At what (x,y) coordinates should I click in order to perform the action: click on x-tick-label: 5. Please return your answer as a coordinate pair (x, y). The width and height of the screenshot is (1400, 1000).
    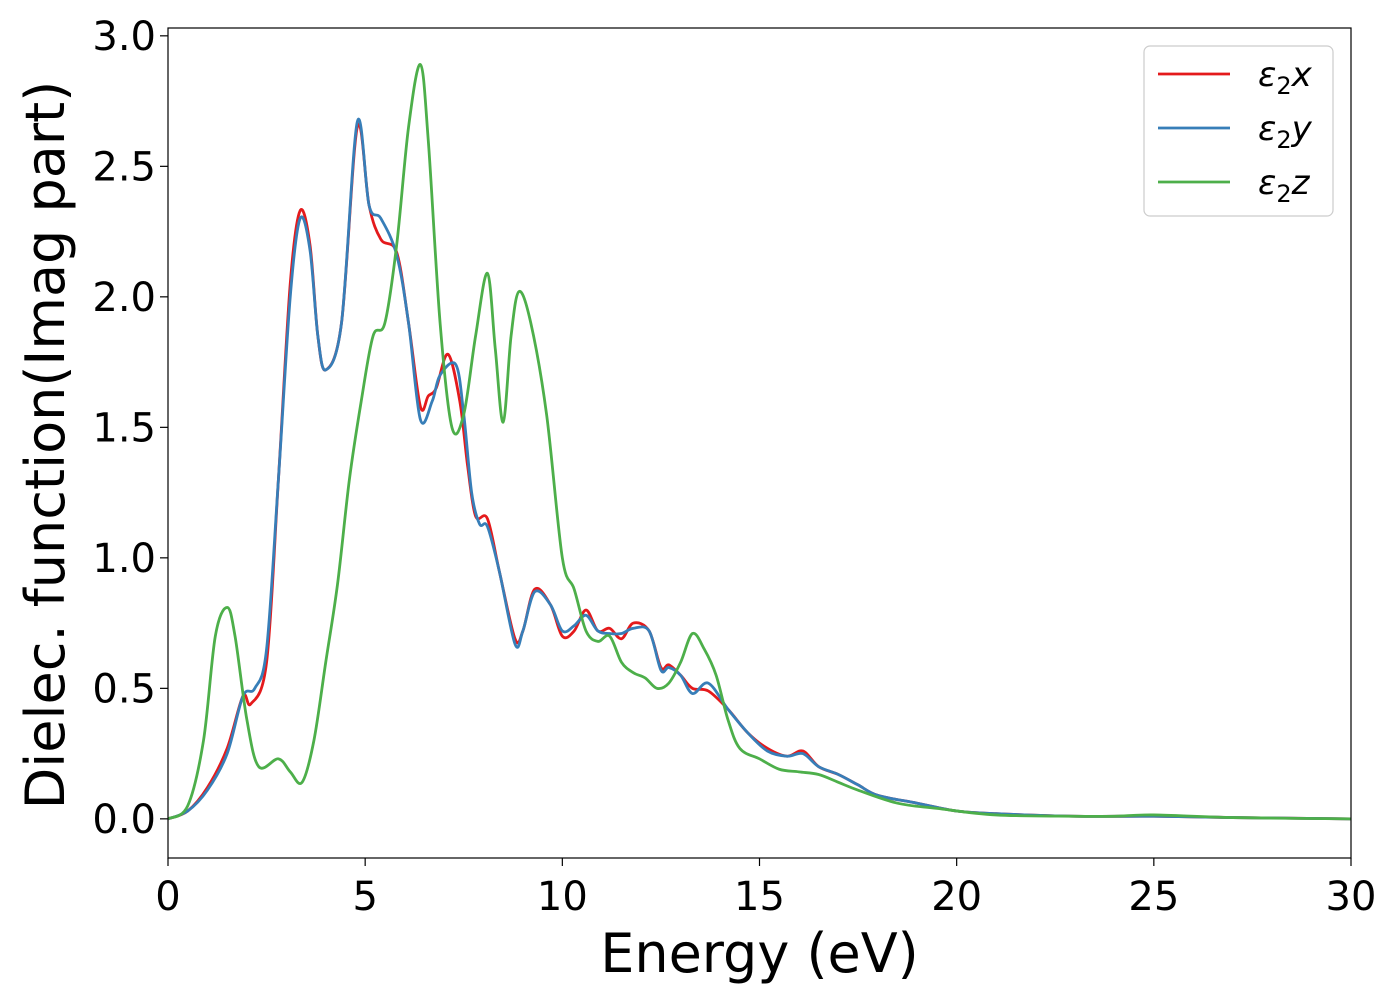
    Looking at the image, I should click on (364, 897).